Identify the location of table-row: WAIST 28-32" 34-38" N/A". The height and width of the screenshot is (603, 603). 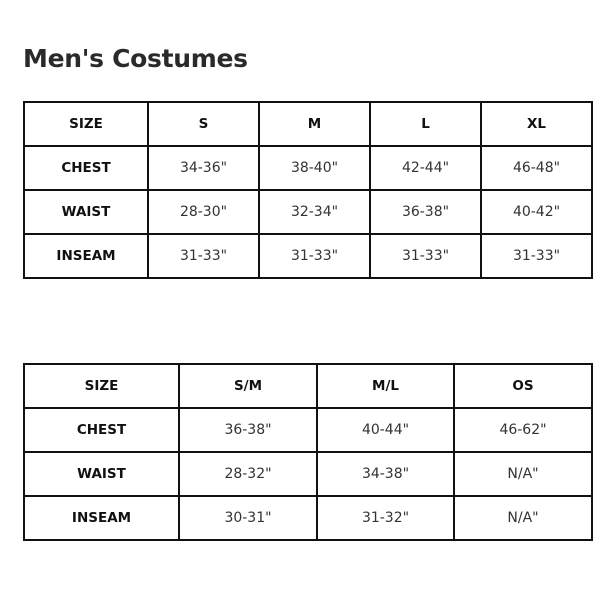
(308, 474).